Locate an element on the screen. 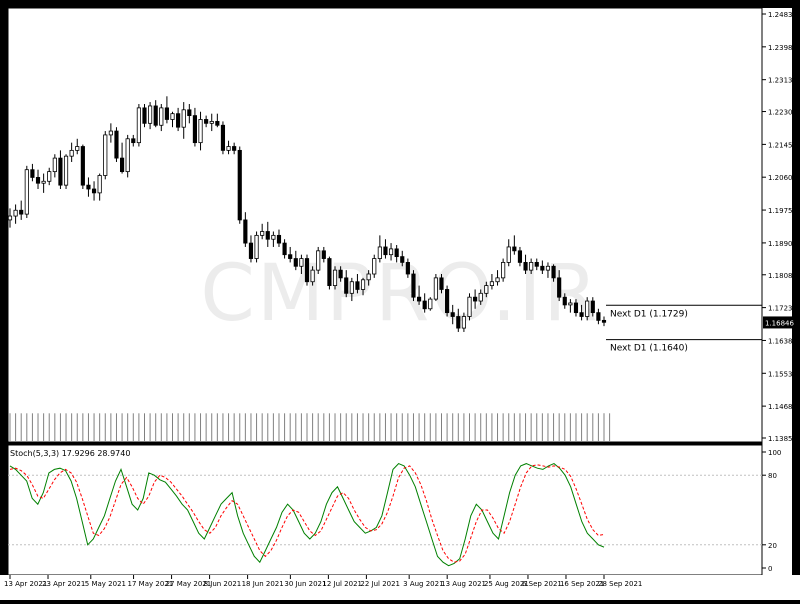 The image size is (800, 604). time-tick-label: 22 Jul 2021 is located at coordinates (380, 584).